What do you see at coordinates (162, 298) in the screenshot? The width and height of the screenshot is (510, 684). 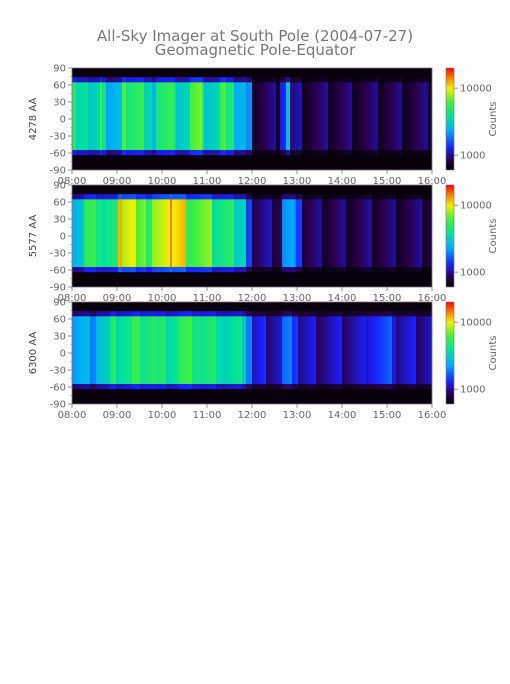 I see `x-tick-label: 10:00` at bounding box center [162, 298].